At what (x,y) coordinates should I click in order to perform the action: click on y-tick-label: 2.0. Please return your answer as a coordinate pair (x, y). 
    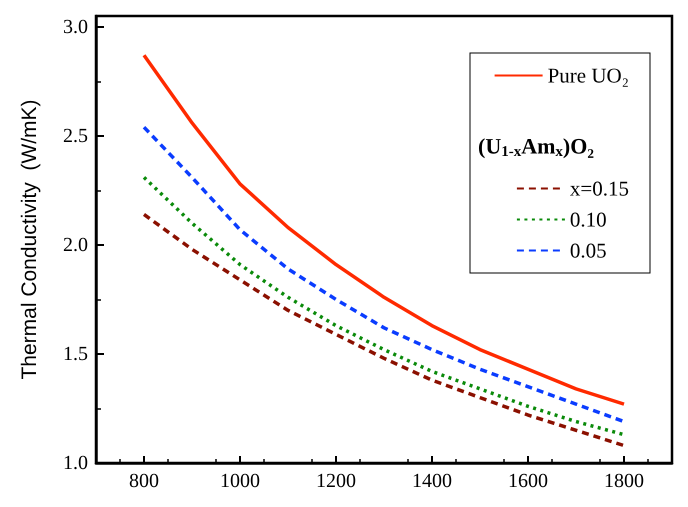
    Looking at the image, I should click on (75, 245).